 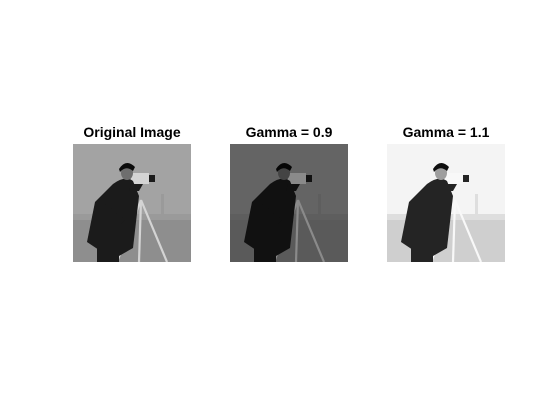 I want to click on gamma-1-1-panel: Gamma = 1.1, so click(x=446, y=192).